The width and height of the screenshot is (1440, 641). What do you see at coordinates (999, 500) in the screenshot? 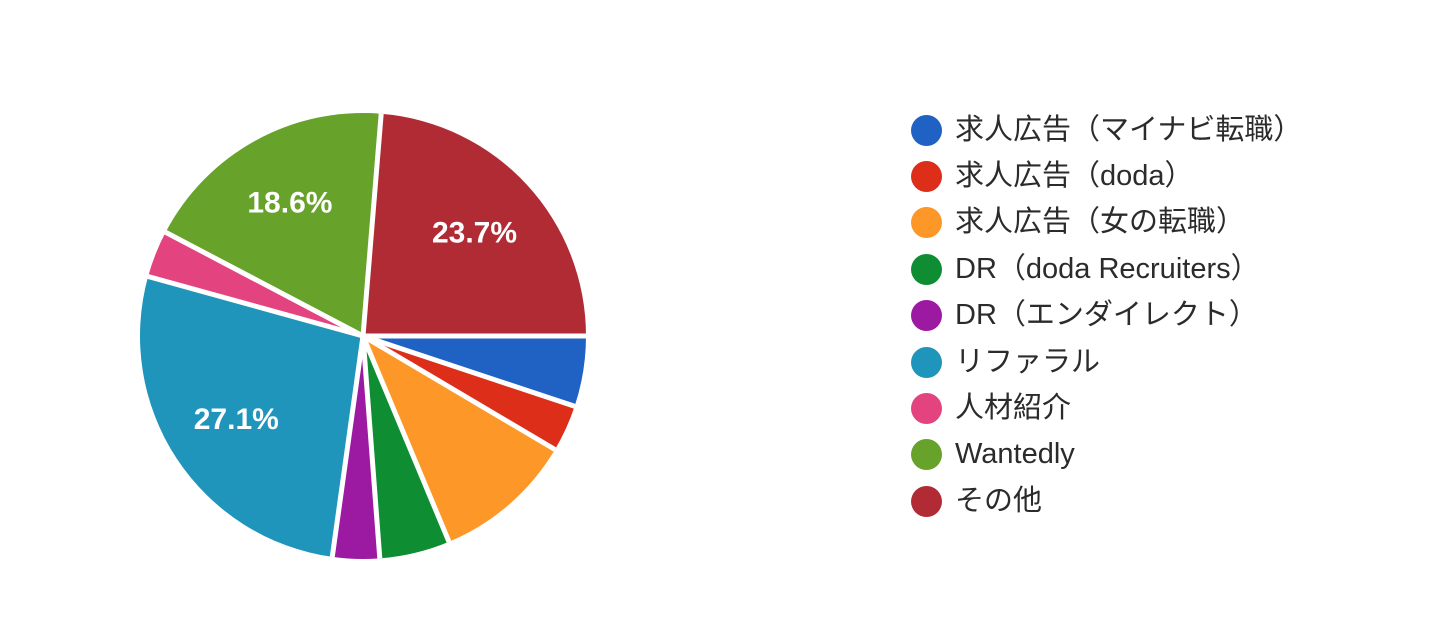
I see `legend-item-label: その他` at bounding box center [999, 500].